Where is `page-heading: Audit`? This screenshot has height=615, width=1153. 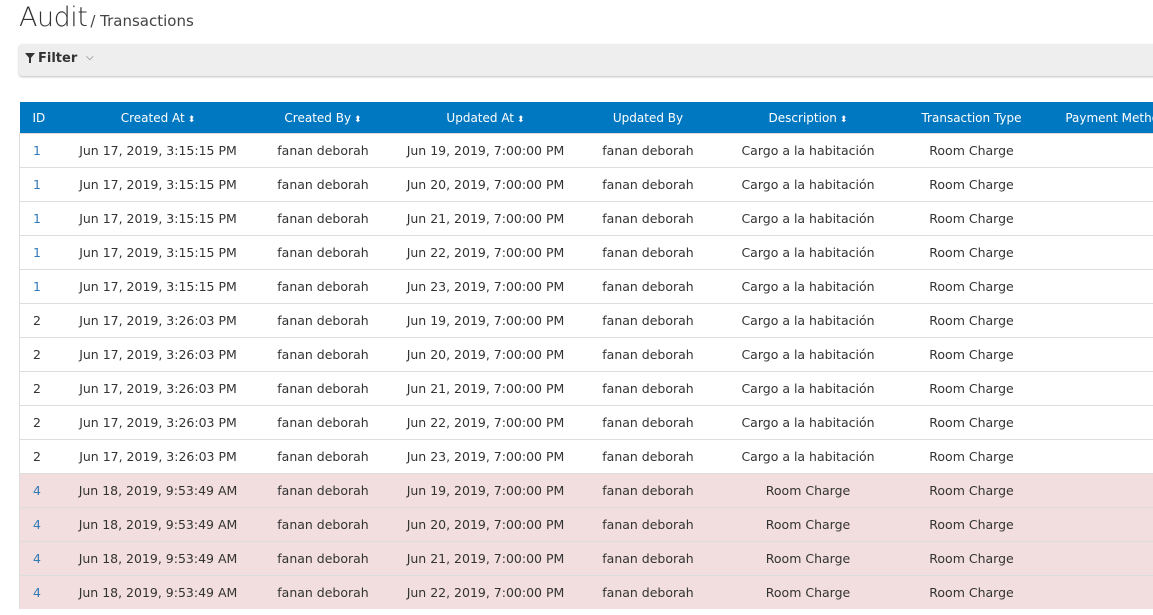 page-heading: Audit is located at coordinates (53, 17).